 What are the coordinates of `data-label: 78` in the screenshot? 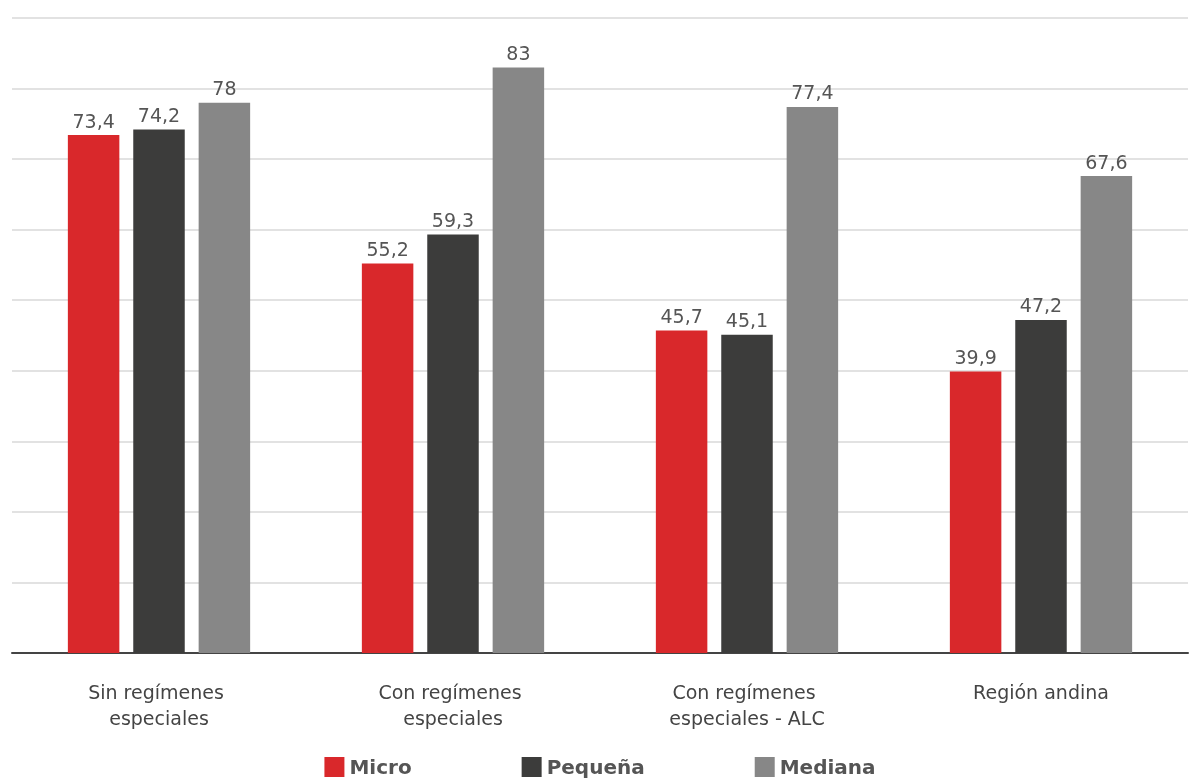 It's located at (224, 88).